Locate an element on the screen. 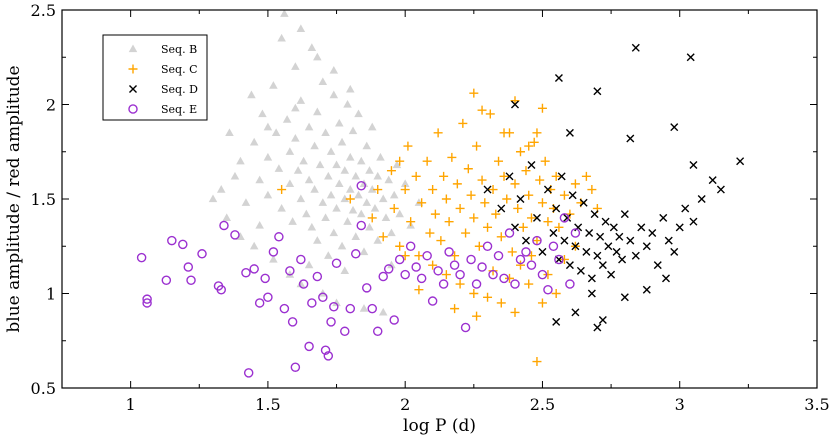 The height and width of the screenshot is (439, 830). x-tick-label: 1 is located at coordinates (131, 404).